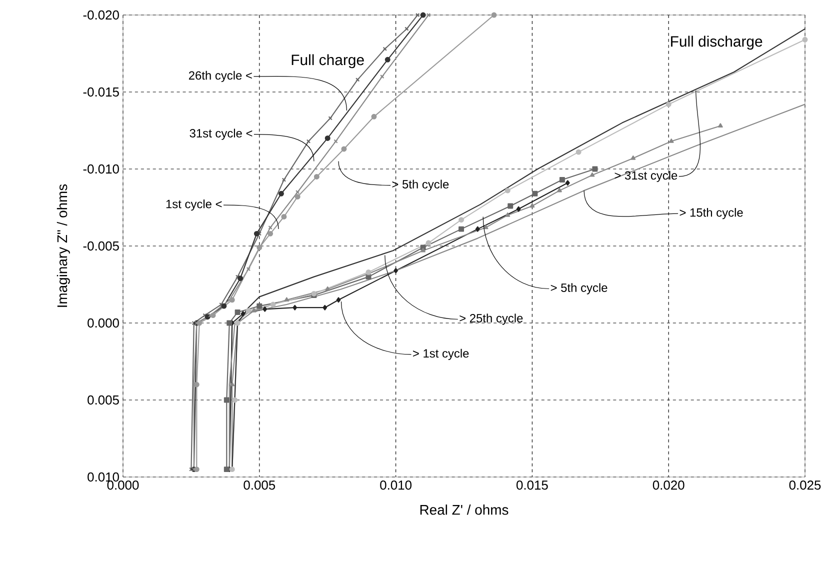 Image resolution: width=834 pixels, height=565 pixels. Describe the element at coordinates (396, 485) in the screenshot. I see `x-tick-label: 0.010` at that location.